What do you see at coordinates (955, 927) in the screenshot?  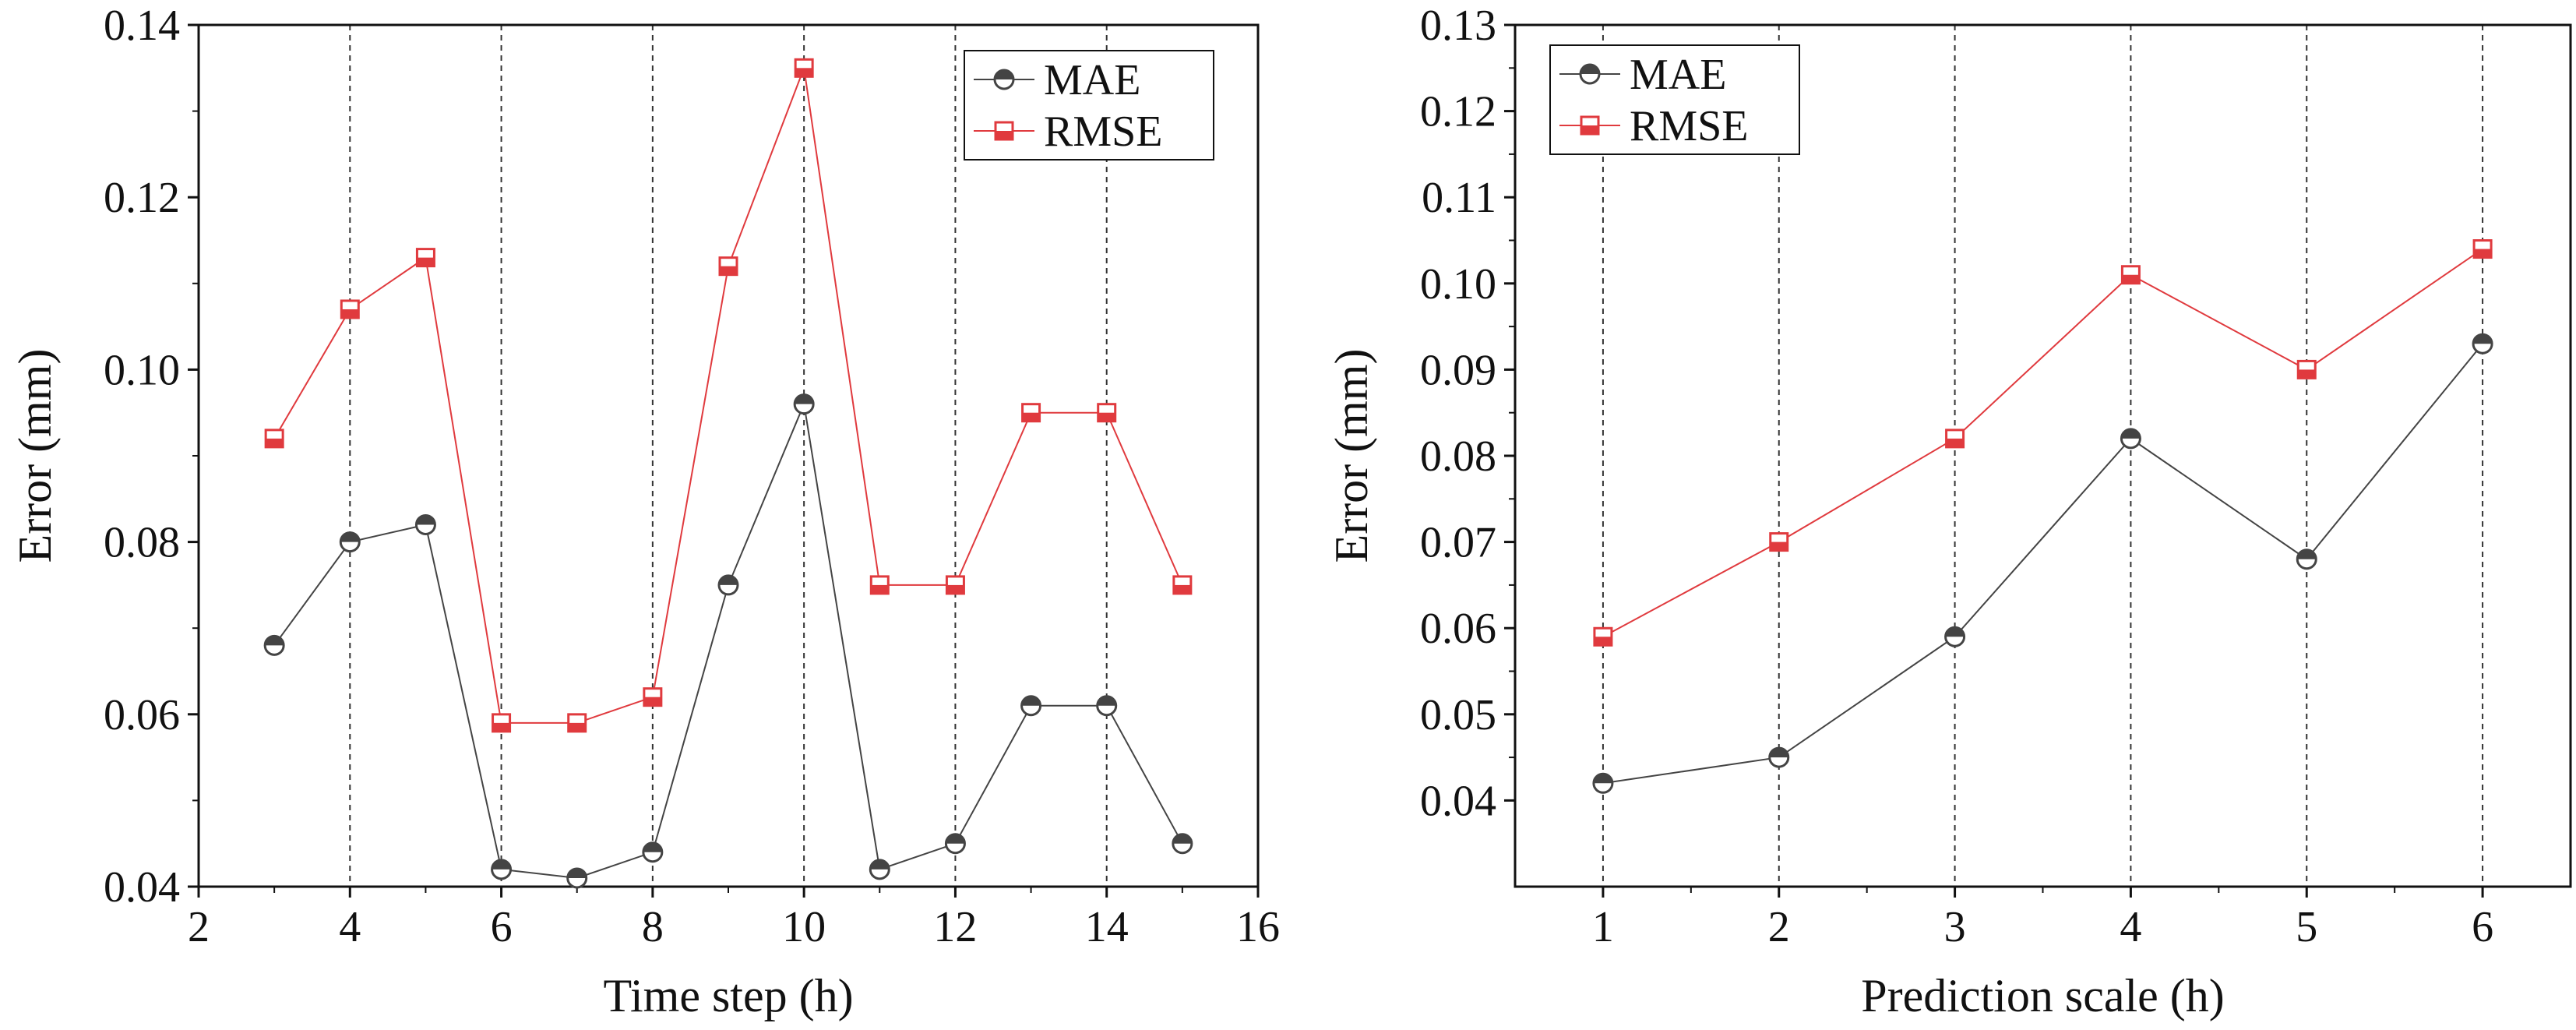 I see `x-tick-label: 12` at bounding box center [955, 927].